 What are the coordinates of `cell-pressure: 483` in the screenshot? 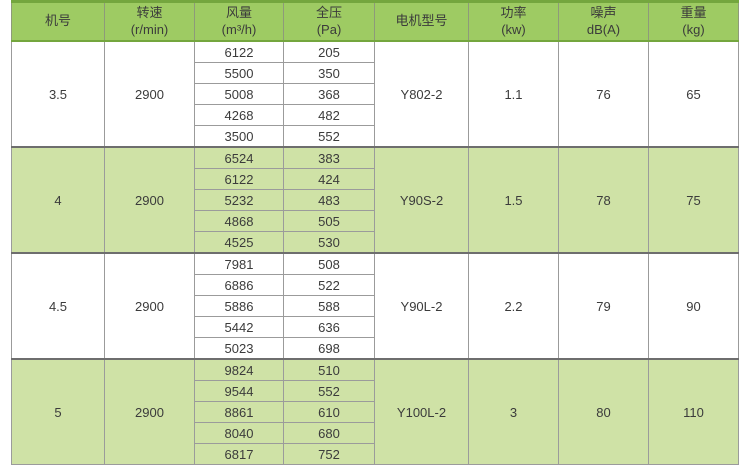 It's located at (329, 200).